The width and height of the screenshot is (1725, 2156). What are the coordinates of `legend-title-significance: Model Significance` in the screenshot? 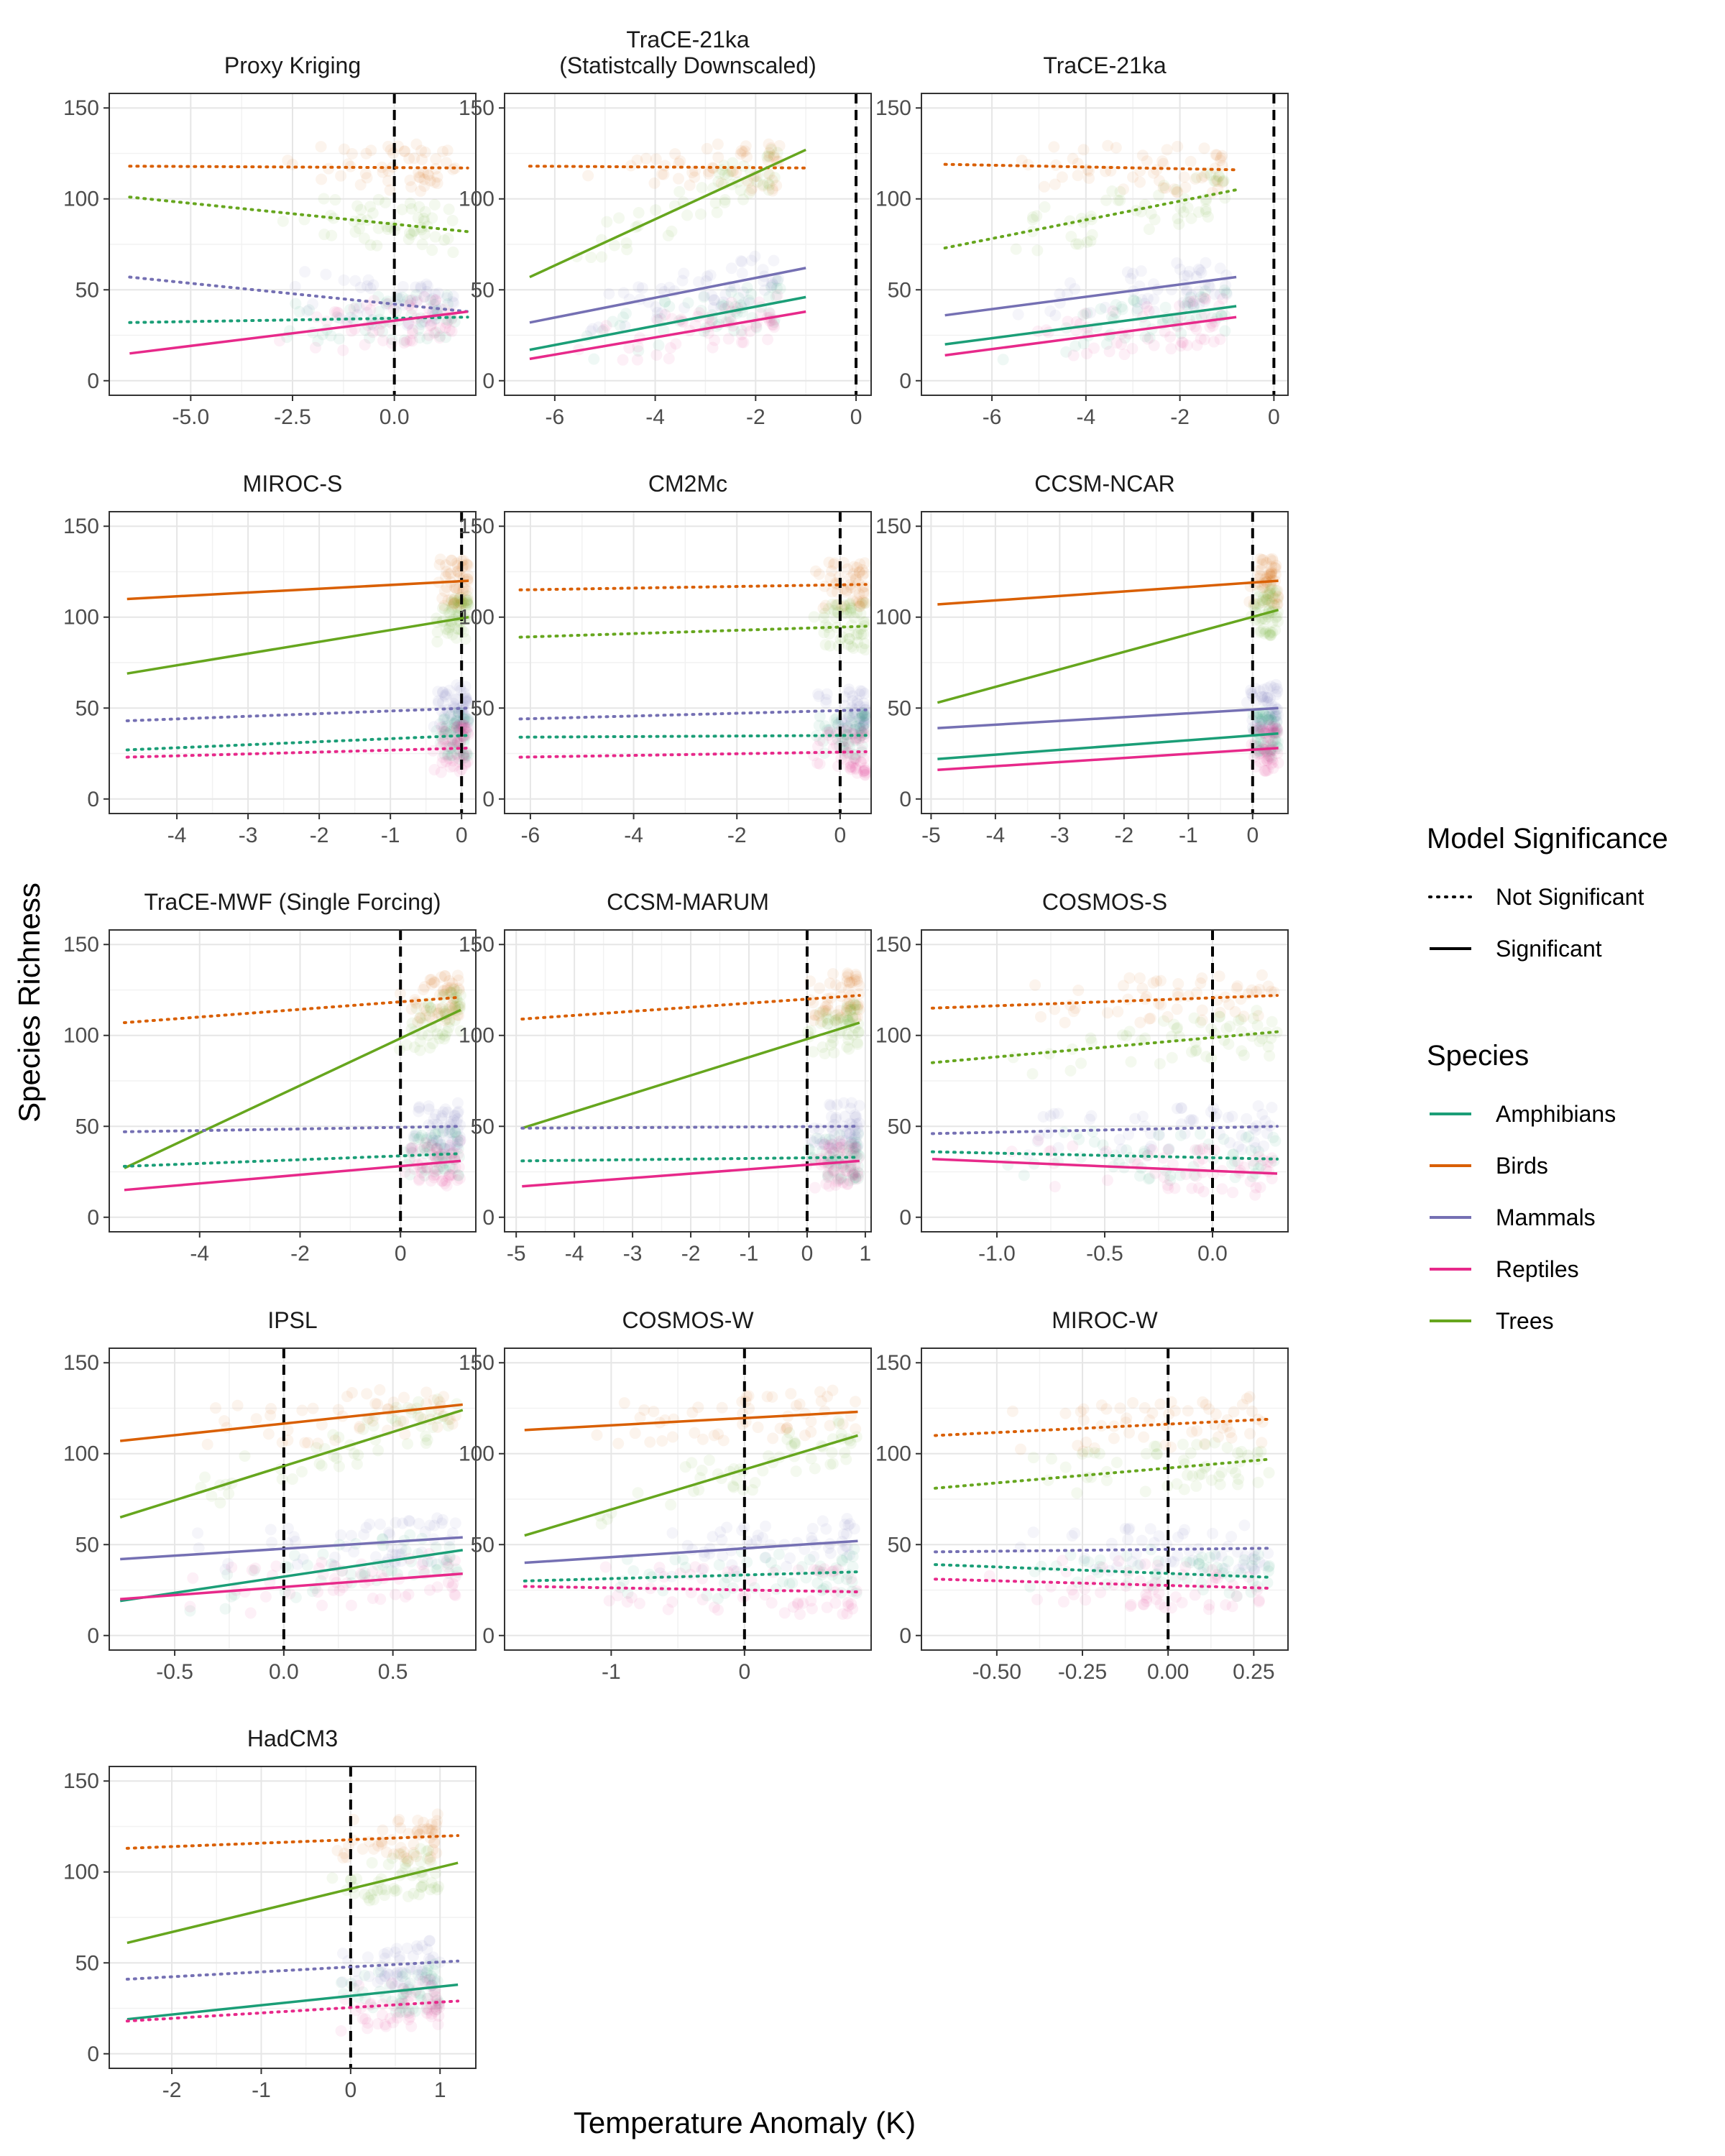 It's located at (1547, 838).